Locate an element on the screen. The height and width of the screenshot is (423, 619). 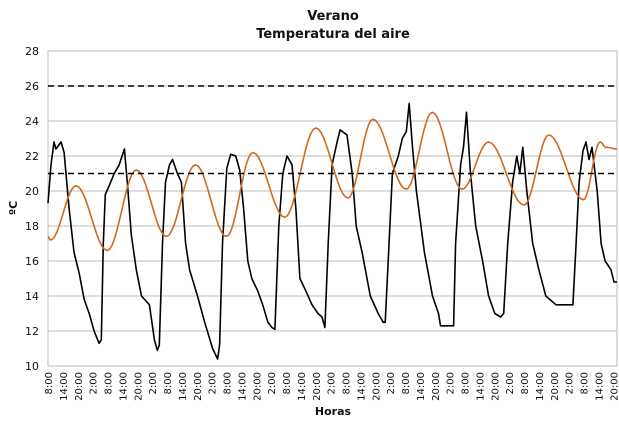
y-tick-label: 28 is located at coordinates (32, 51).